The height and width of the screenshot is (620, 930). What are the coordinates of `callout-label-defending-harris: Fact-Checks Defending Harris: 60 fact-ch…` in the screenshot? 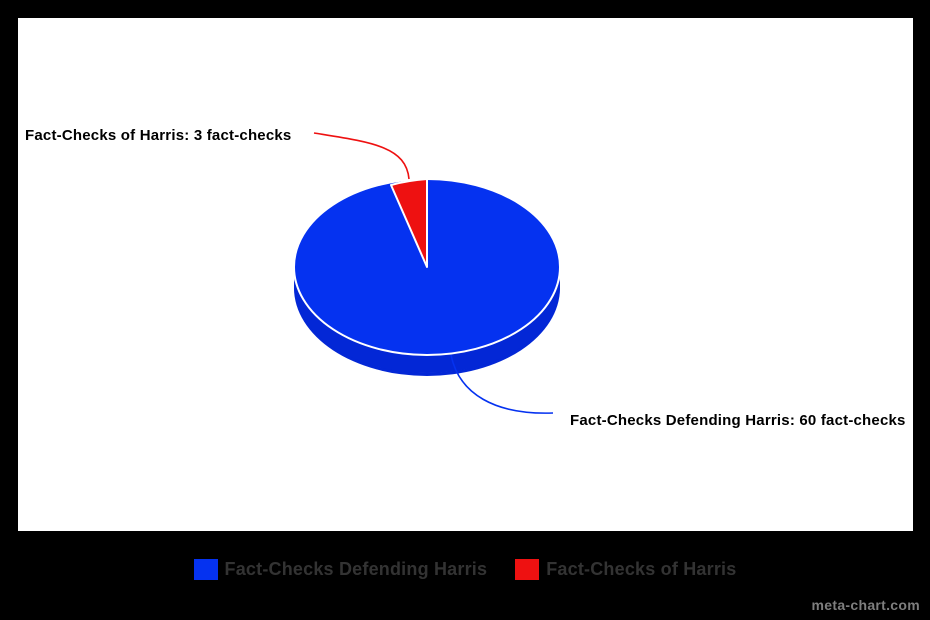 It's located at (738, 420).